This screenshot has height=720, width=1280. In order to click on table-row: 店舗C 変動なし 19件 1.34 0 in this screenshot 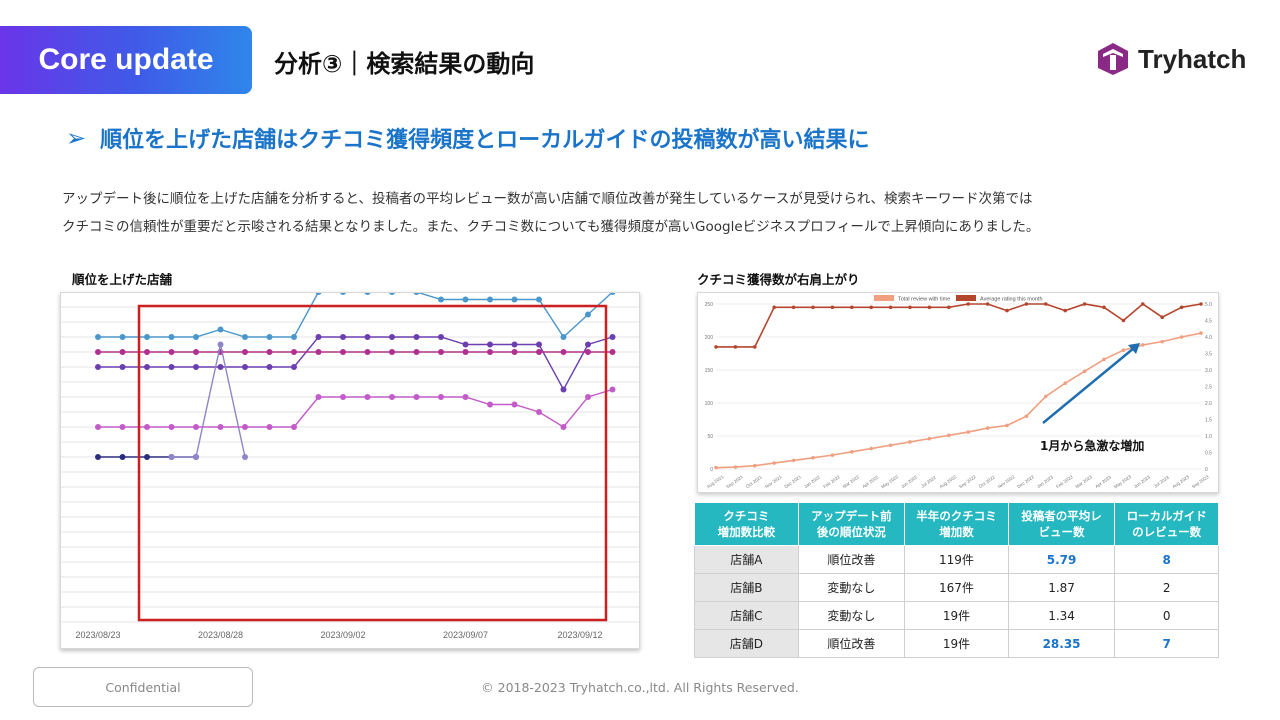, I will do `click(956, 615)`.